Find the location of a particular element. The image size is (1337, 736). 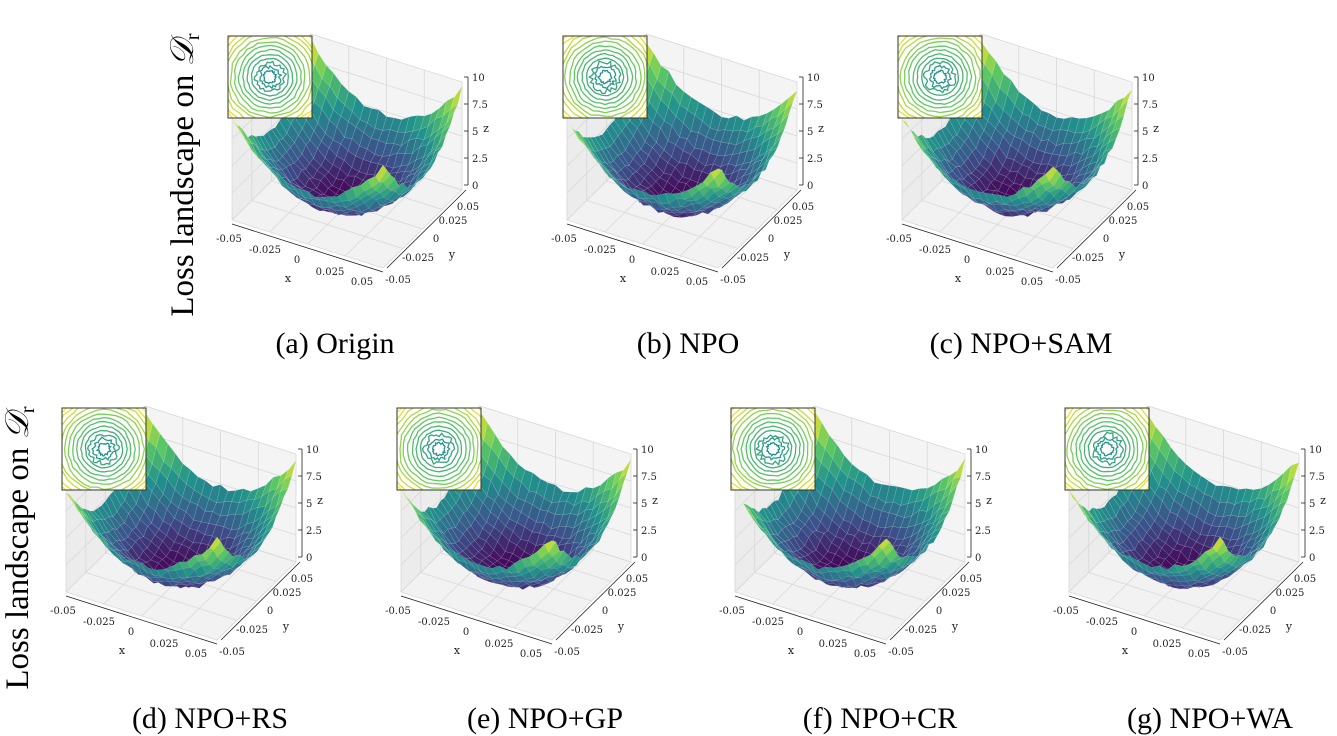

z-tick-label: 0 is located at coordinates (1312, 558).